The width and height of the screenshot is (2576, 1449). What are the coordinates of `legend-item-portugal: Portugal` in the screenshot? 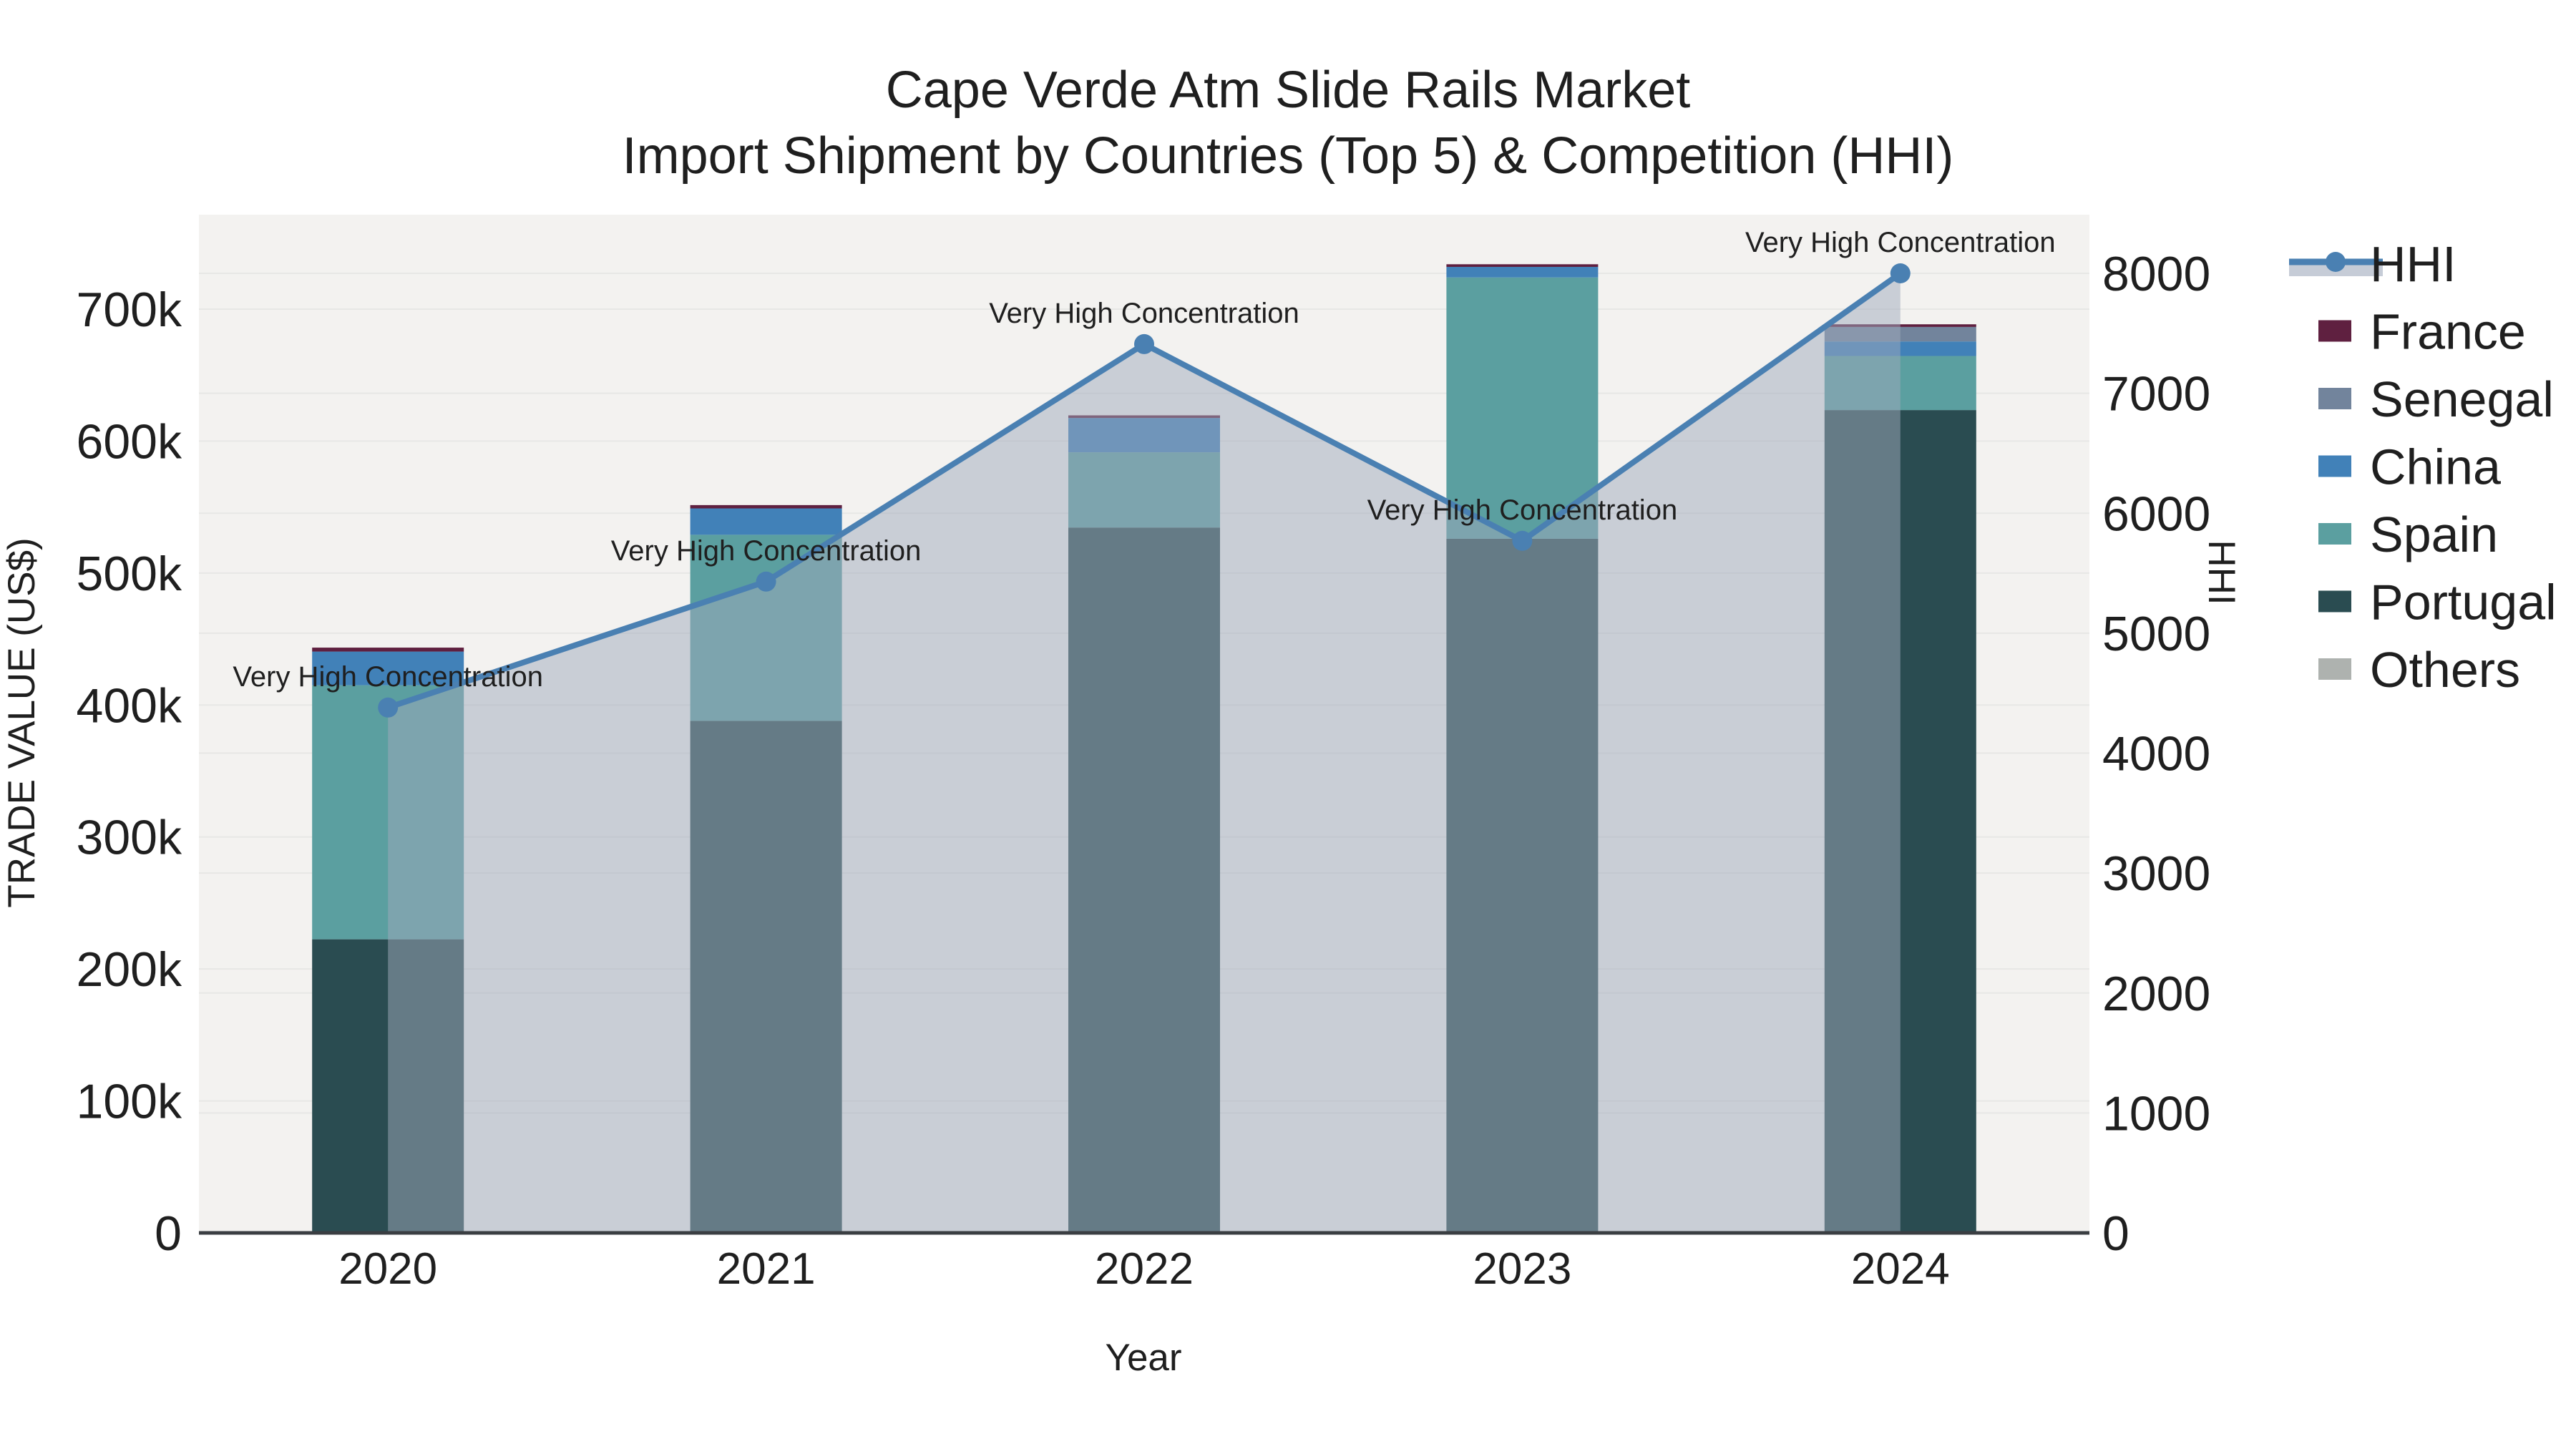 It's located at (2437, 602).